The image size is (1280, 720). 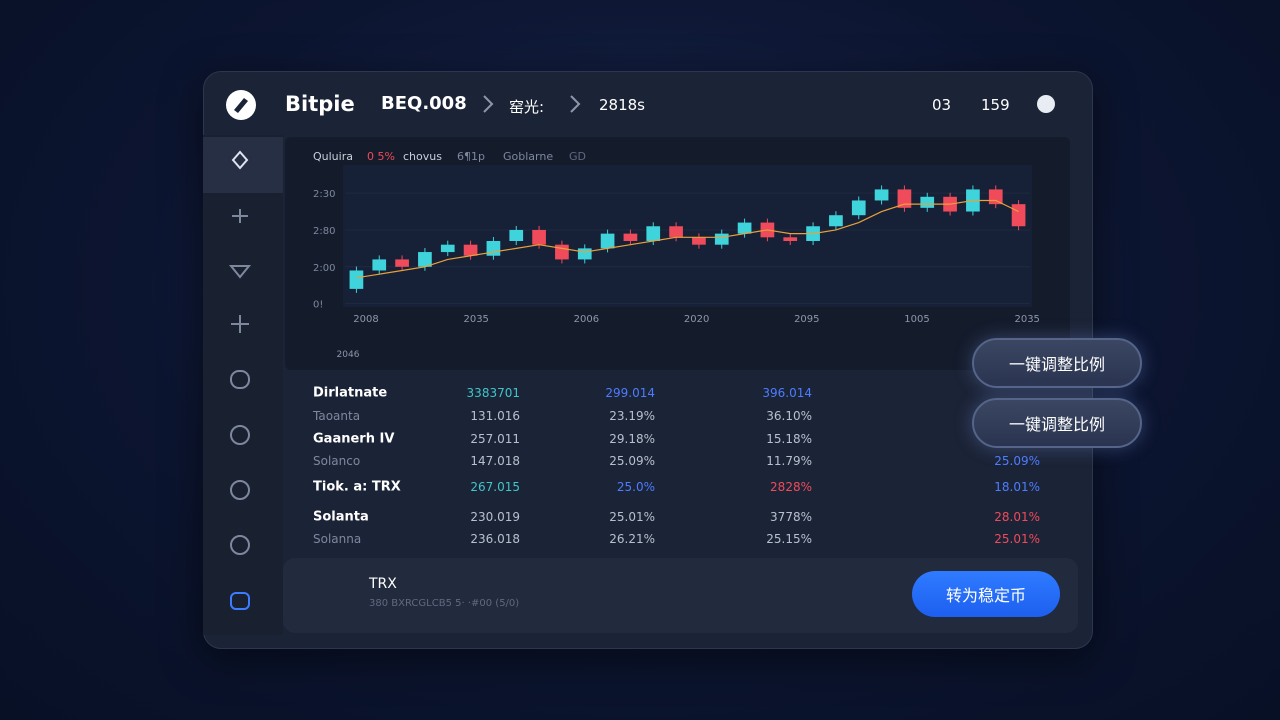 What do you see at coordinates (381, 156) in the screenshot?
I see `legend-item: 0 5%` at bounding box center [381, 156].